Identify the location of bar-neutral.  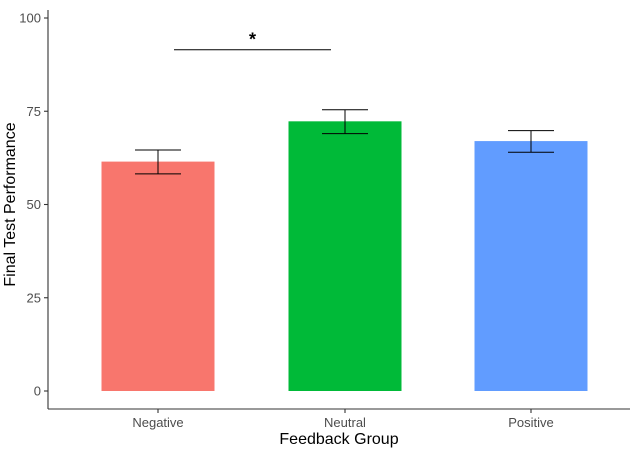
(345, 256).